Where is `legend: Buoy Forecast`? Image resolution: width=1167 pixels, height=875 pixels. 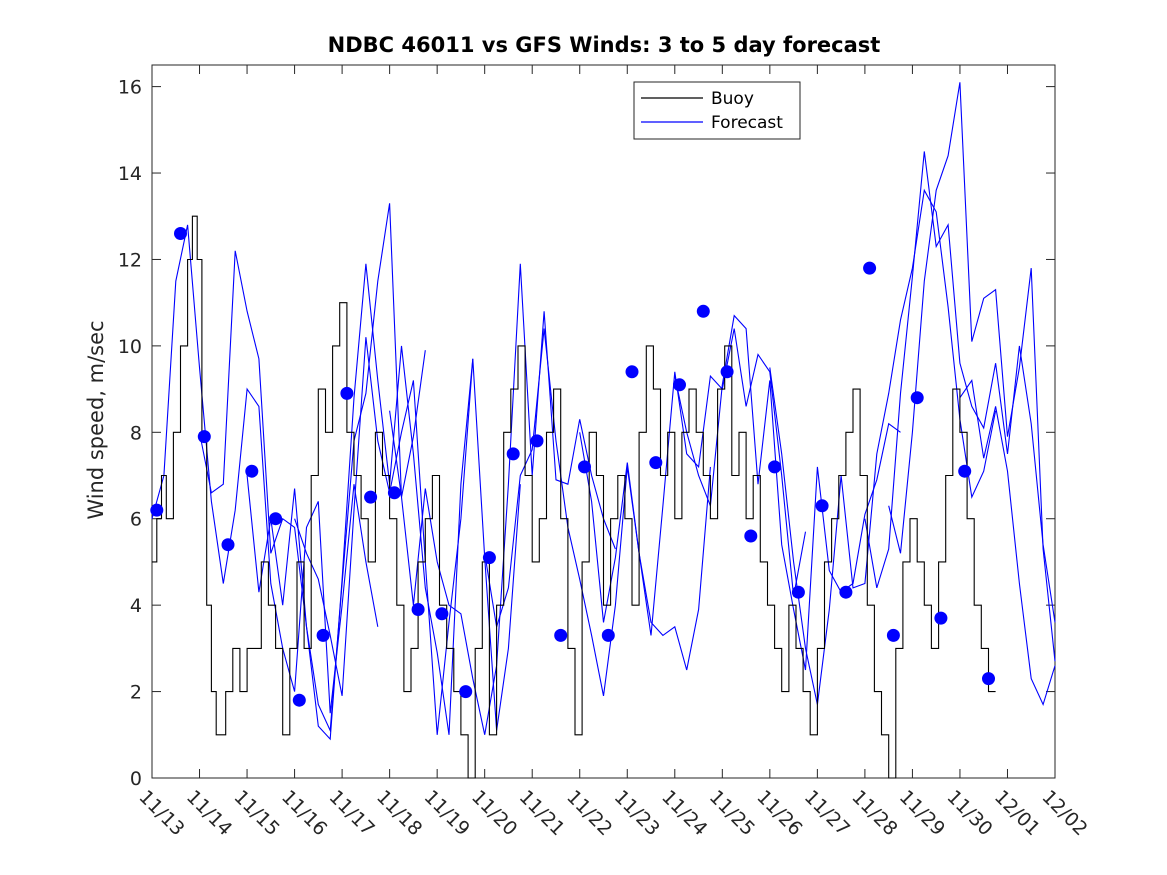
legend: Buoy Forecast is located at coordinates (717, 110).